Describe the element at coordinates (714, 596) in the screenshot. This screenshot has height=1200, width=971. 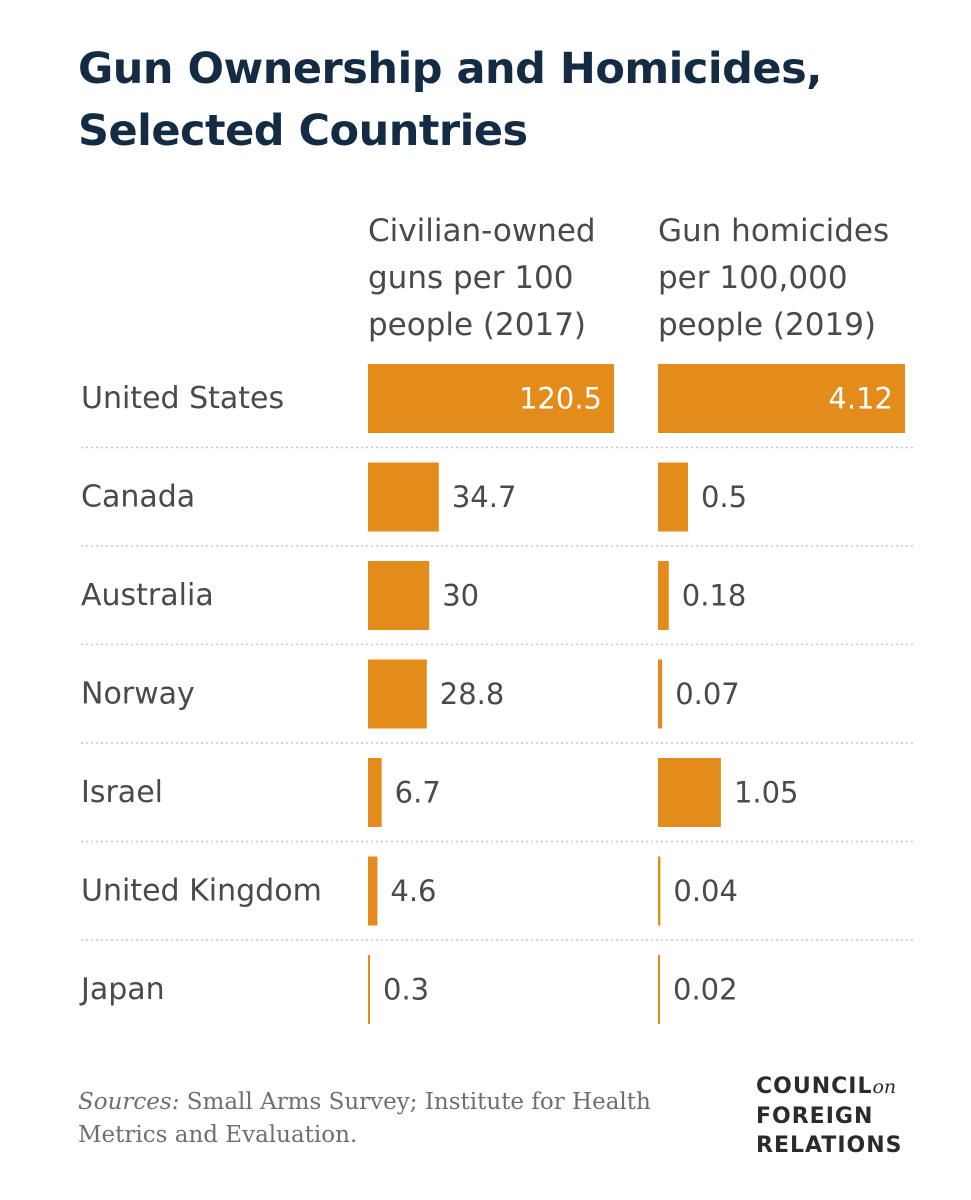
I see `value-label-homicides-australia: 0.18` at that location.